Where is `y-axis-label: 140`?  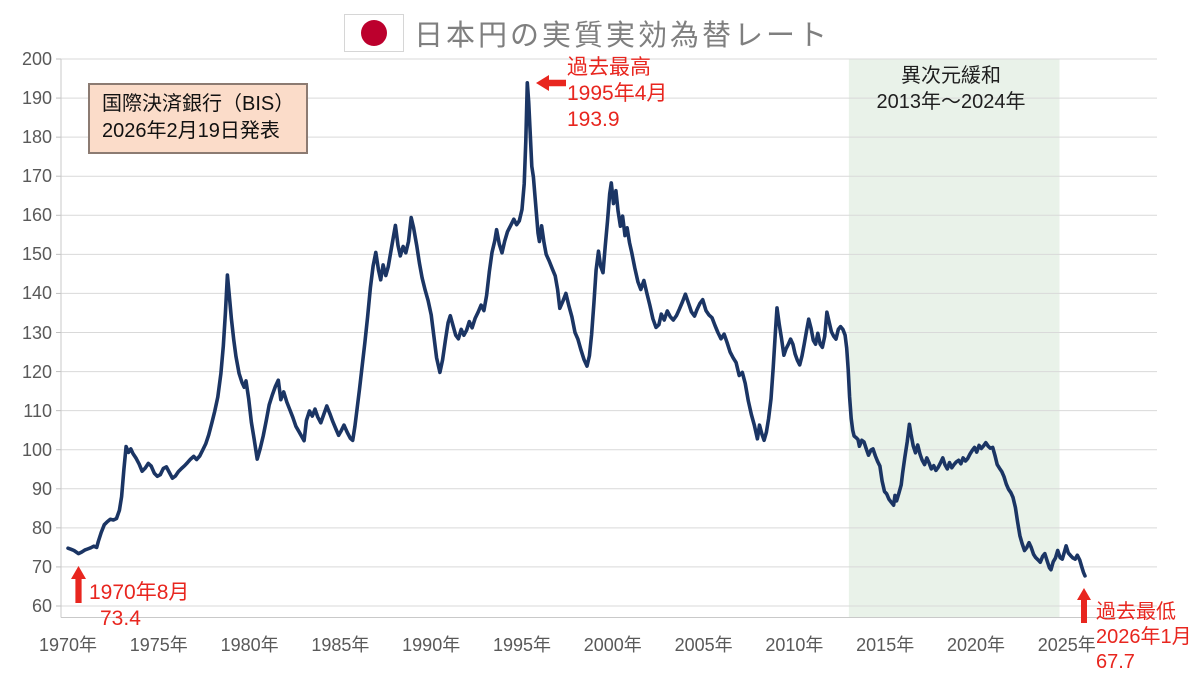 y-axis-label: 140 is located at coordinates (36, 293).